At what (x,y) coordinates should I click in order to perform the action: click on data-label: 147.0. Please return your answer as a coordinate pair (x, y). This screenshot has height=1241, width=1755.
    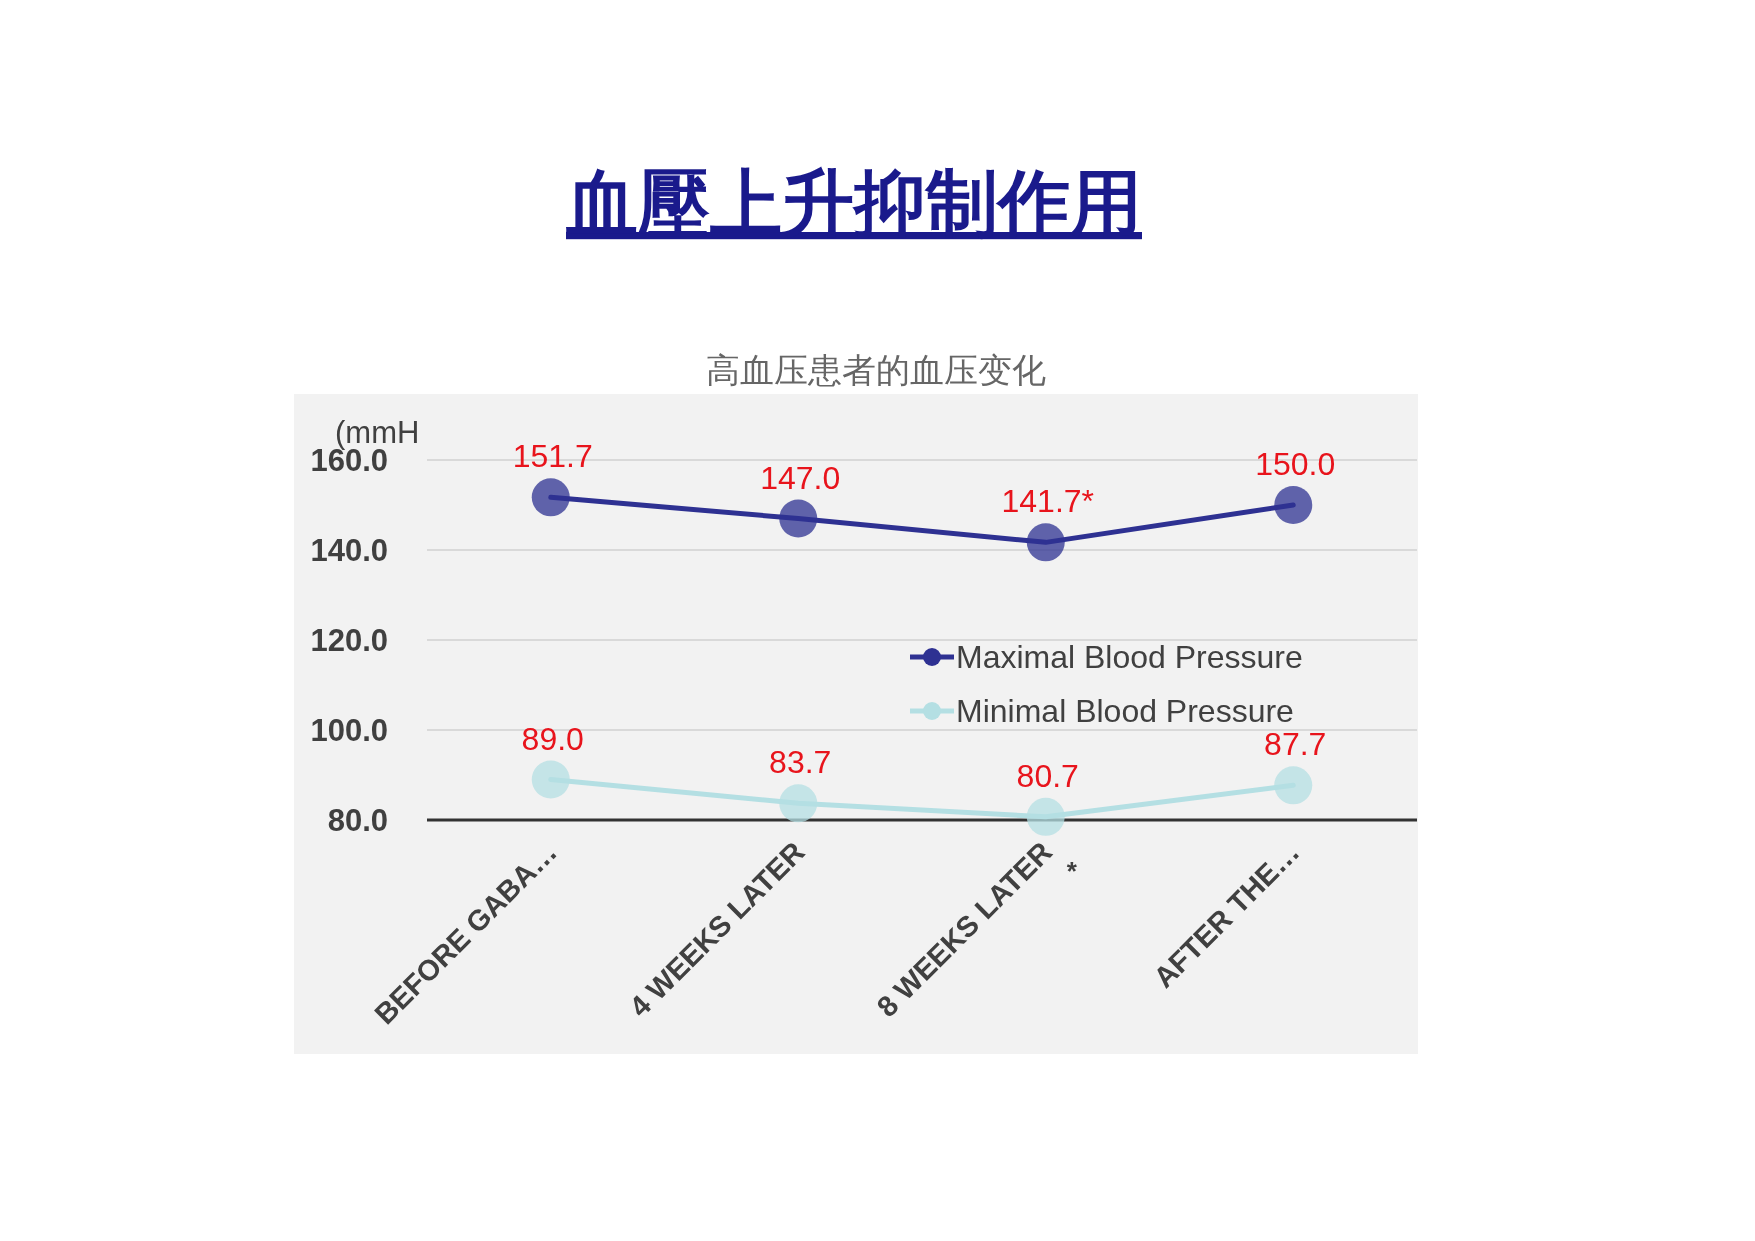
    Looking at the image, I should click on (800, 477).